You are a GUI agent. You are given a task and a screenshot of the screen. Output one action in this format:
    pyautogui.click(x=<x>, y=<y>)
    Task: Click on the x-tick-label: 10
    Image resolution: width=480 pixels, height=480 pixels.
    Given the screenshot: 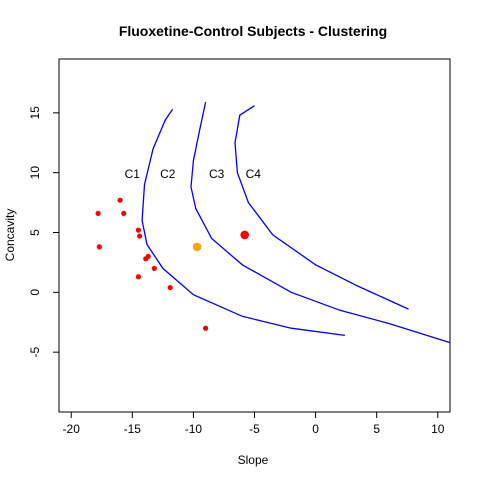 What is the action you would take?
    pyautogui.click(x=438, y=429)
    